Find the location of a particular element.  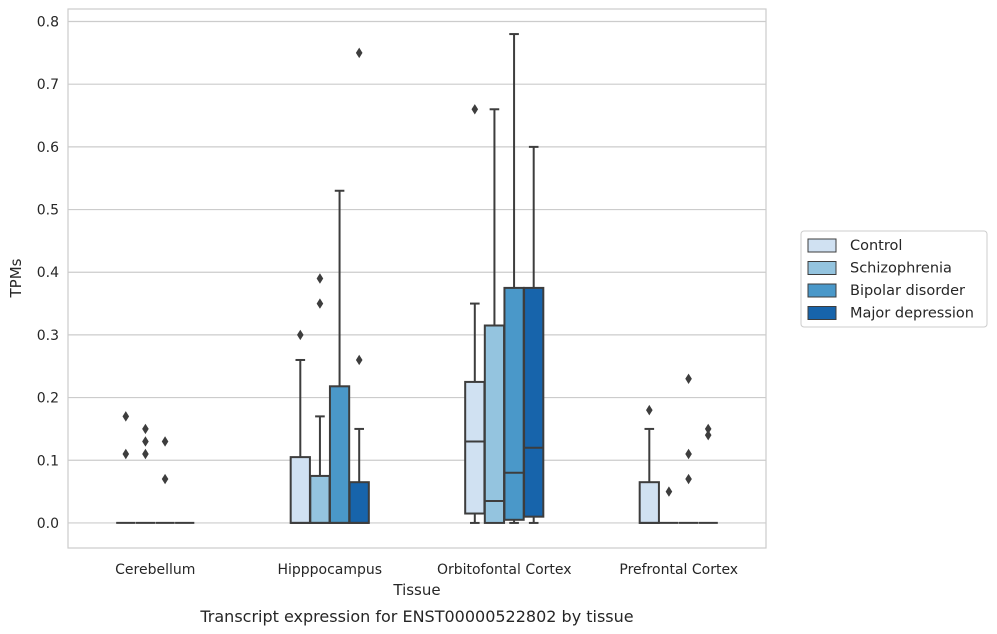

y-tick-label: 0.3 is located at coordinates (48, 336).